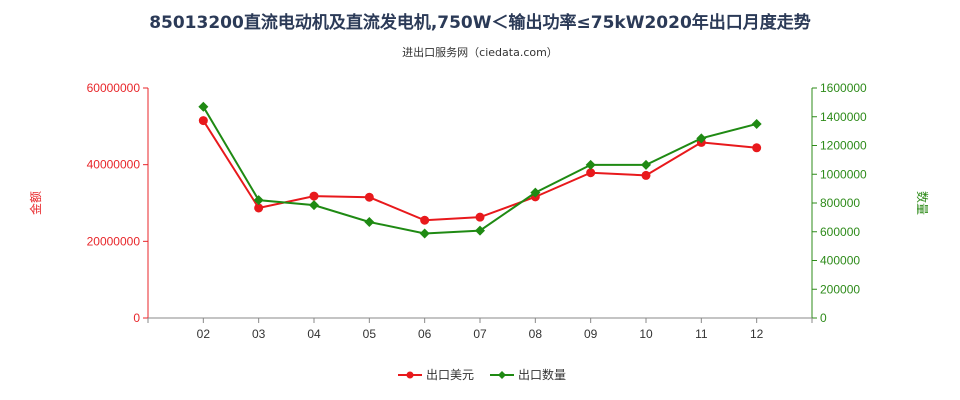 This screenshot has height=400, width=960. I want to click on legend-label: 出口数量, so click(542, 374).